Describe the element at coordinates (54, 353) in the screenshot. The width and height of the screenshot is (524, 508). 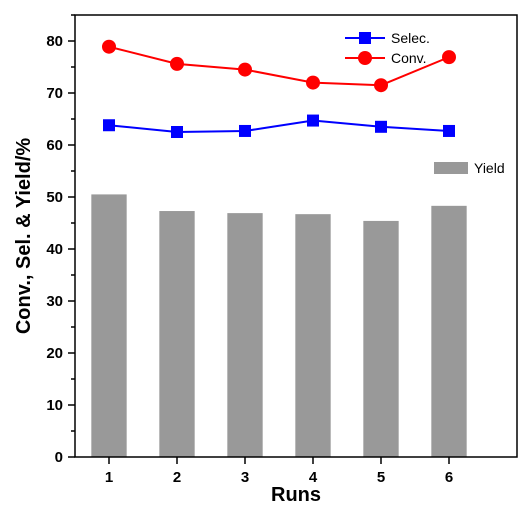
I see `y-tick-label-20: 20` at that location.